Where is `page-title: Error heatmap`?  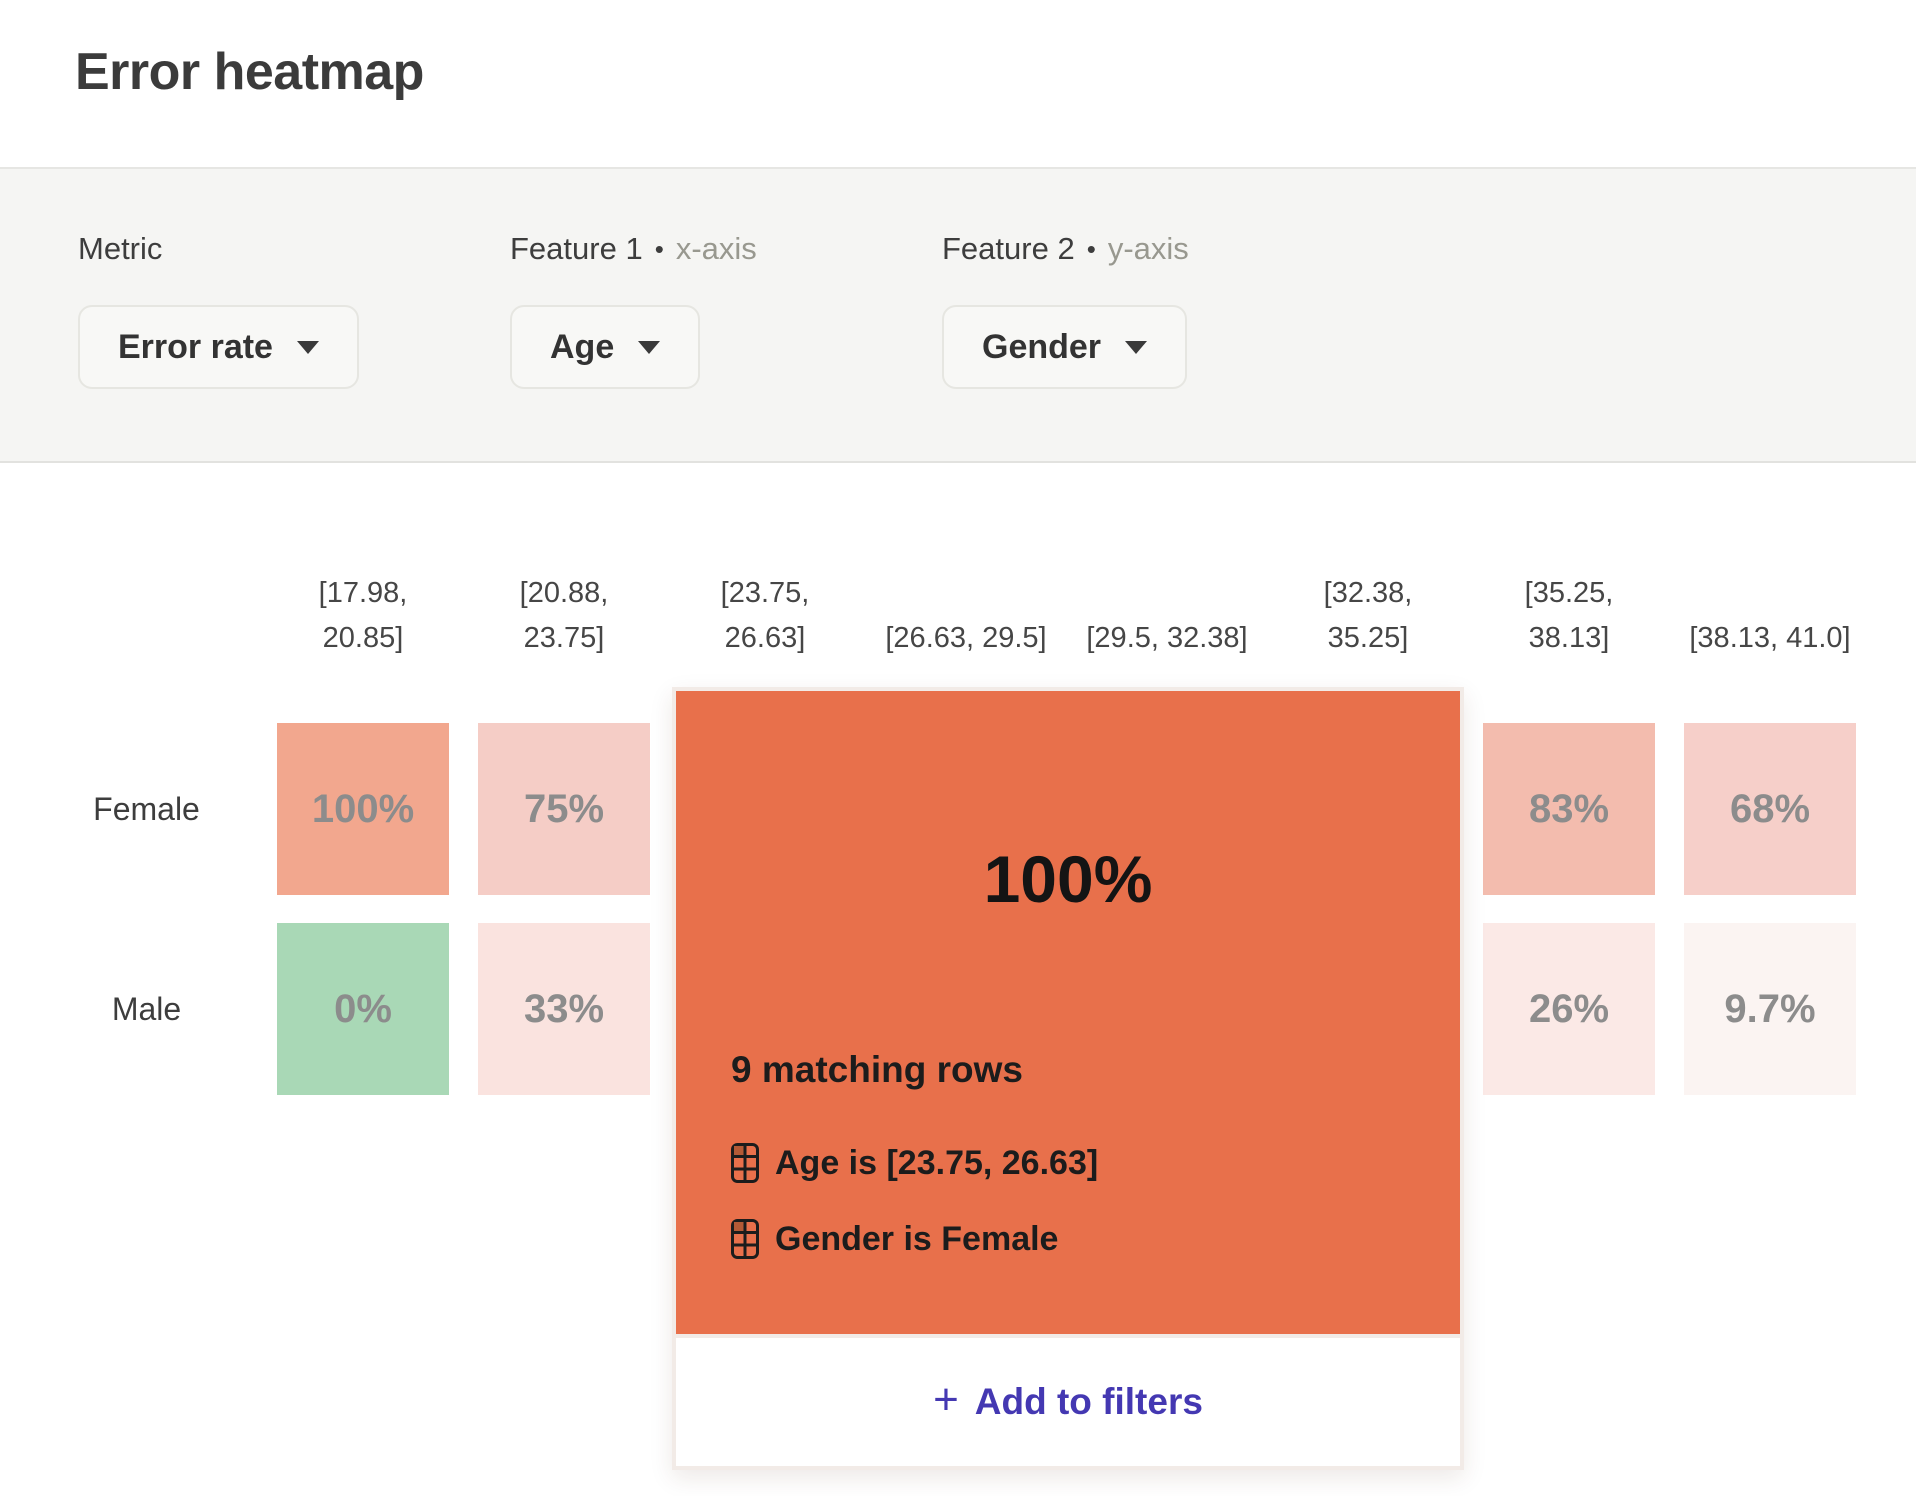
page-title: Error heatmap is located at coordinates (249, 72).